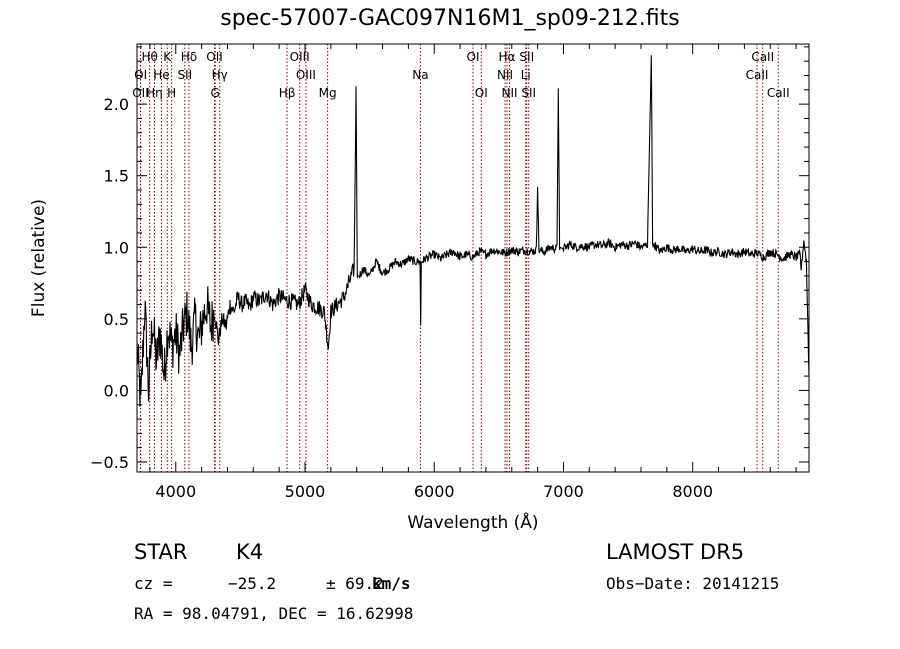  I want to click on x-tick-label: 6000, so click(434, 491).